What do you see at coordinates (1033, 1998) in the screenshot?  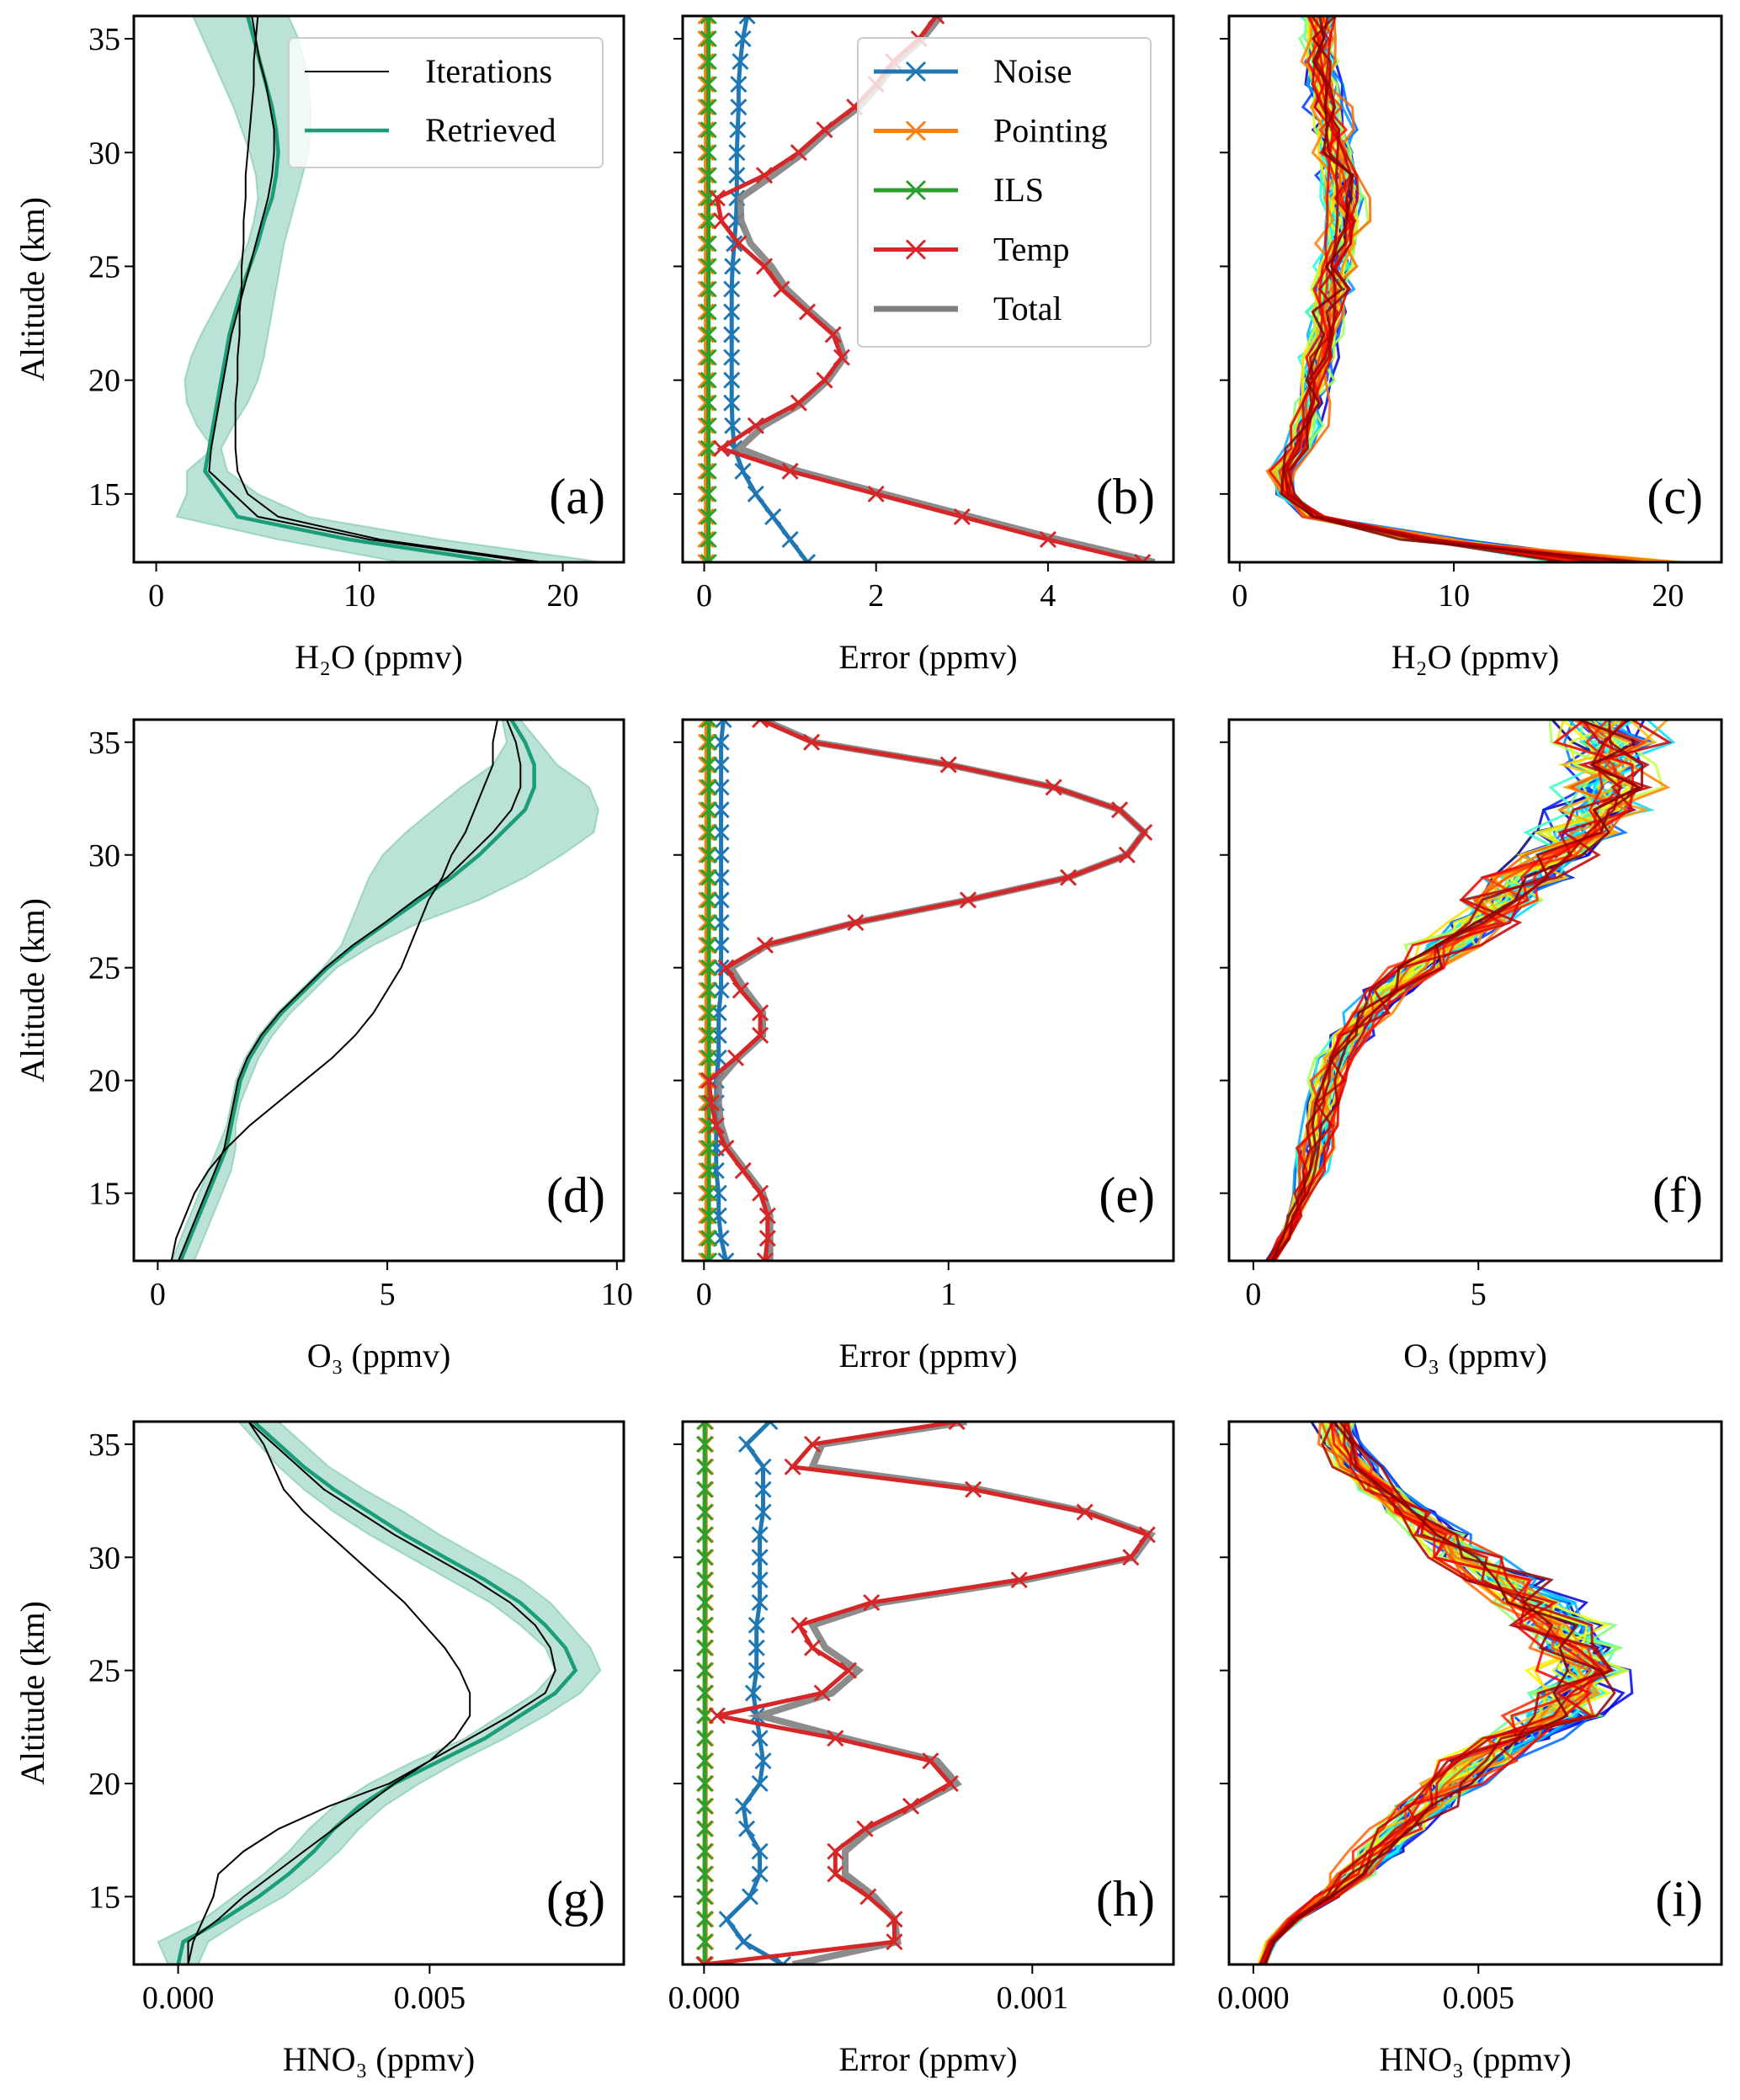 I see `x-tick-label: 0.001` at bounding box center [1033, 1998].